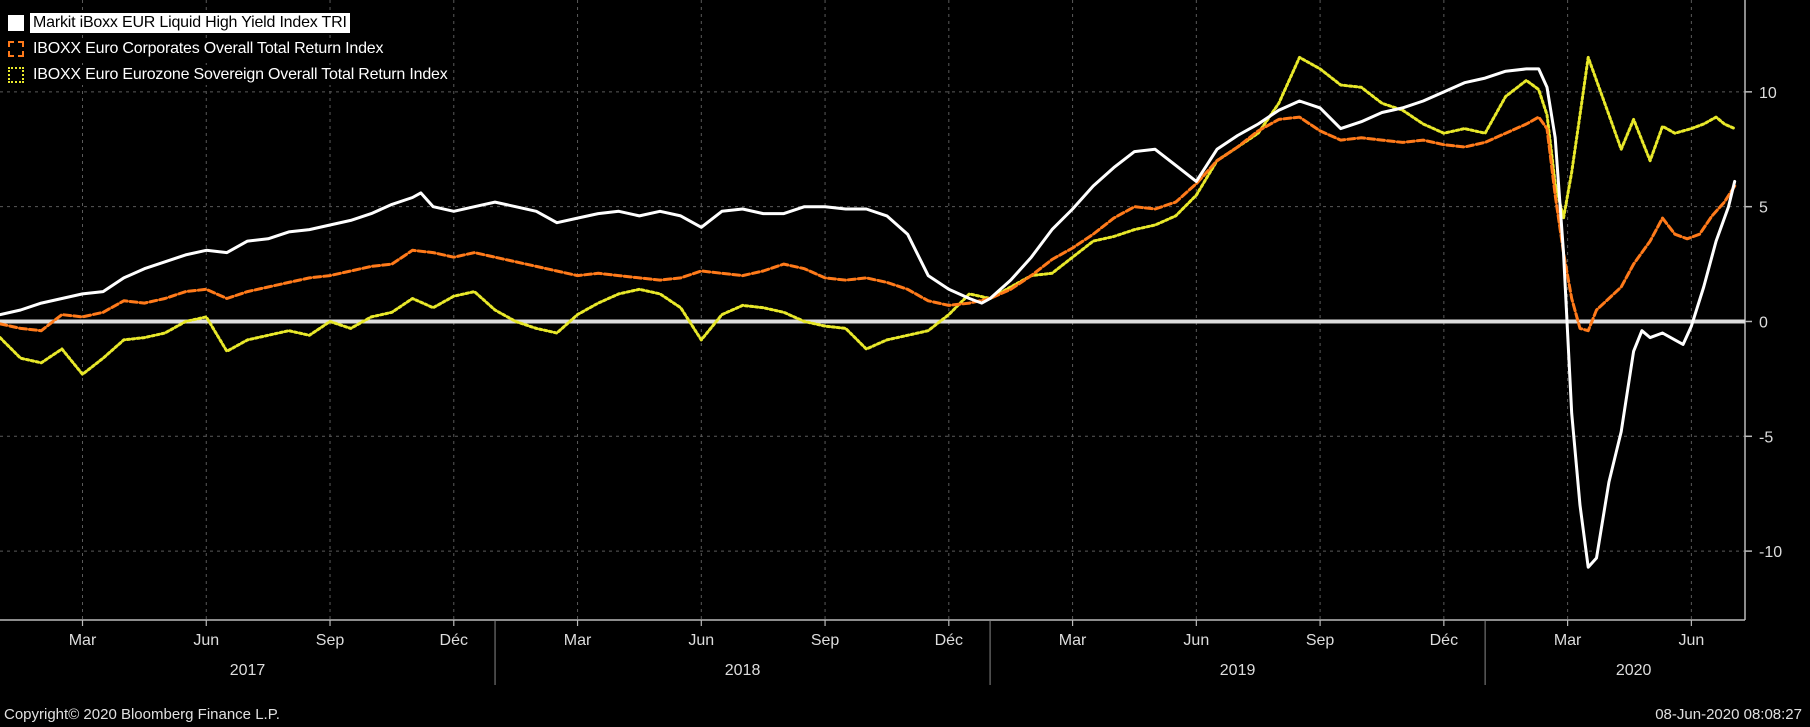 This screenshot has width=1810, height=727. What do you see at coordinates (1728, 714) in the screenshot?
I see `timestamp-text: 08-Jun-2020 08:08:27` at bounding box center [1728, 714].